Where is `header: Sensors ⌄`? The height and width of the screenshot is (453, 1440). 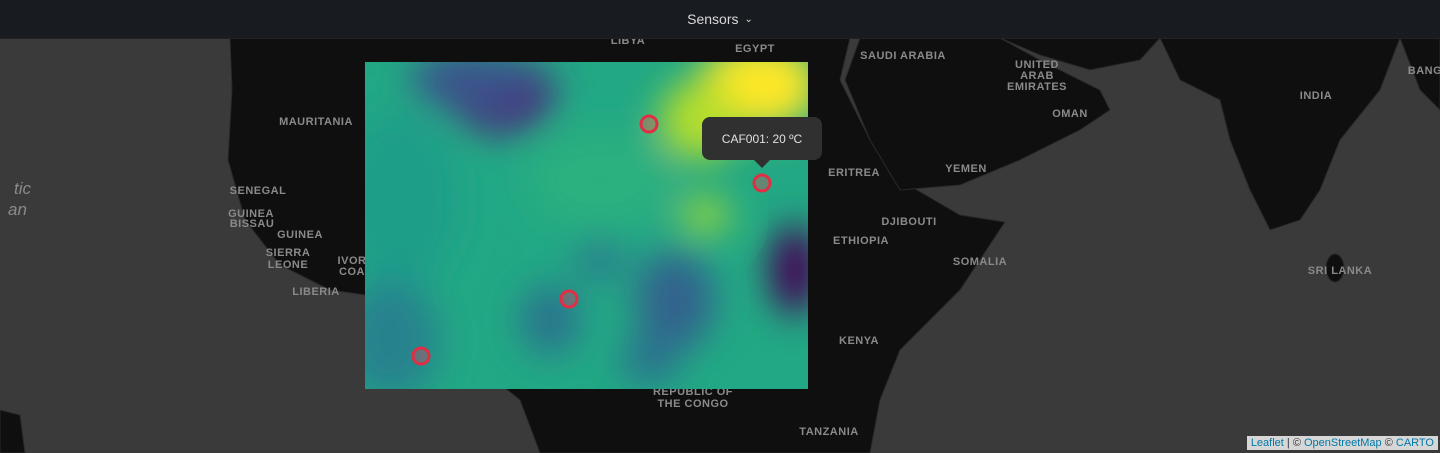
header: Sensors ⌄ is located at coordinates (720, 19).